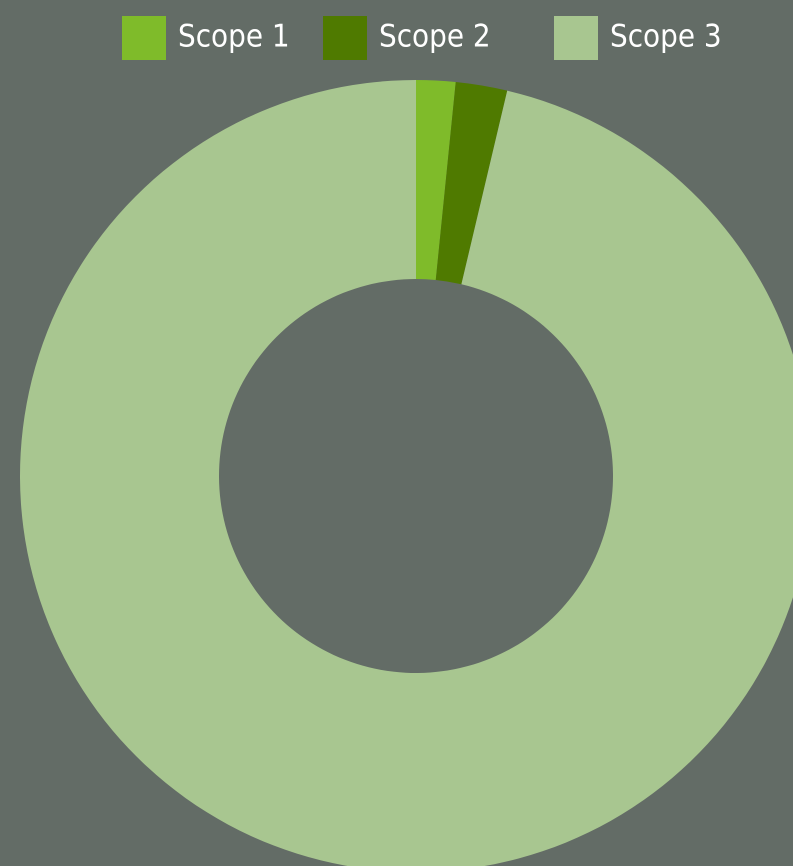 This screenshot has width=793, height=866. I want to click on legend-label: Scope 3, so click(666, 37).